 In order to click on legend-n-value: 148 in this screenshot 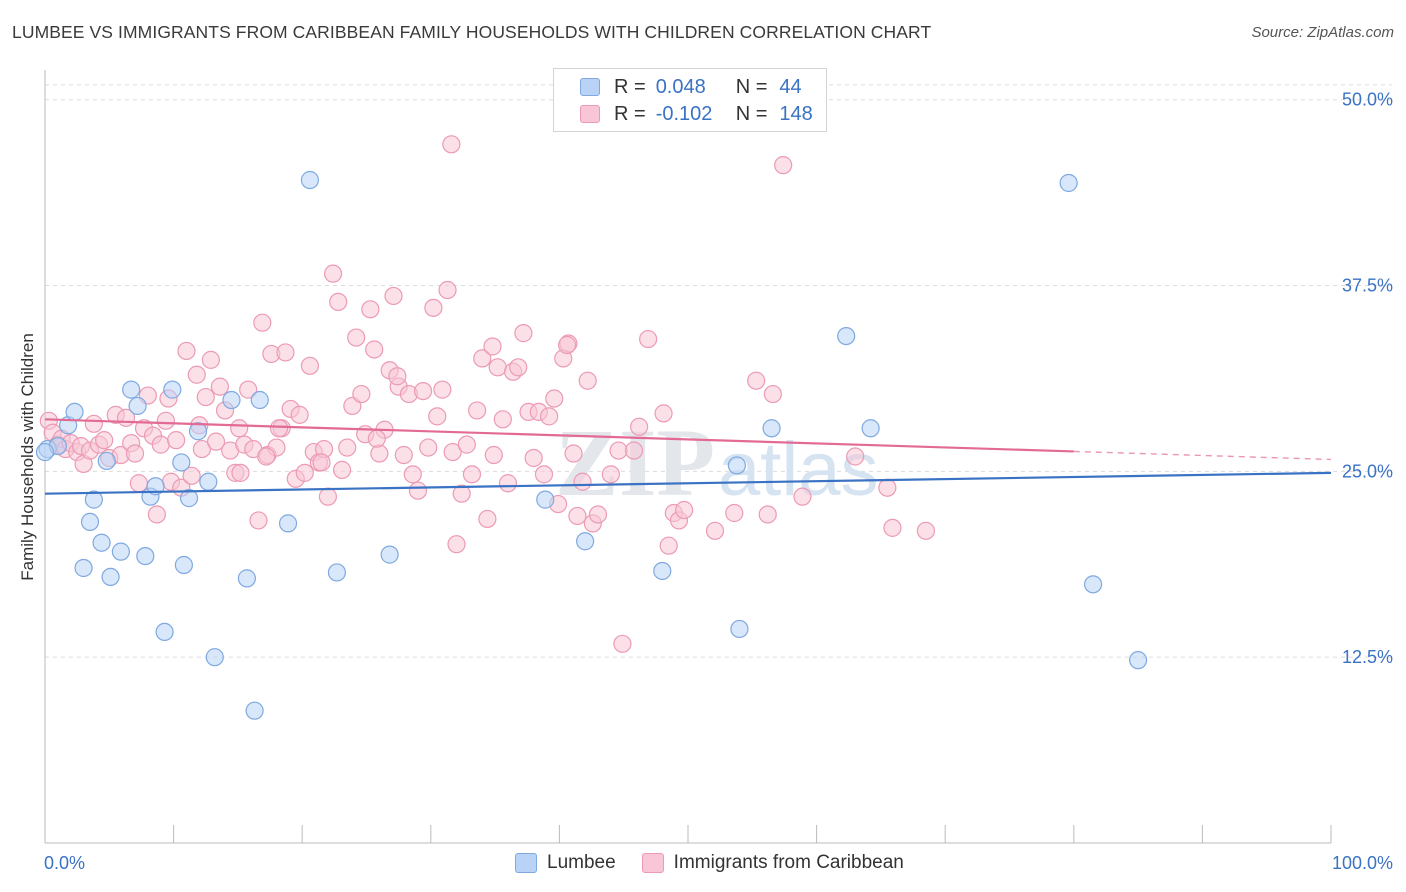, I will do `click(796, 113)`.